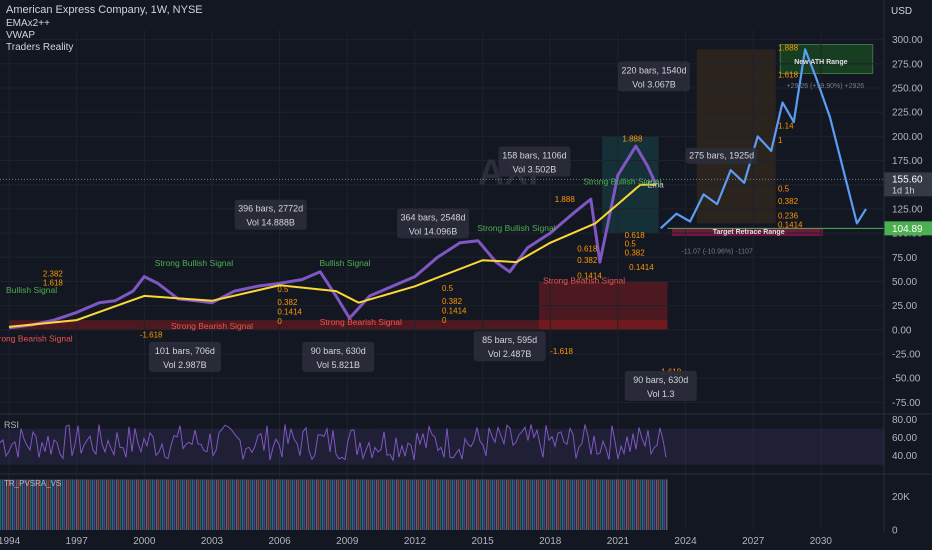 The image size is (932, 550). What do you see at coordinates (40, 47) in the screenshot?
I see `indicator-traders-reality: Traders Reality` at bounding box center [40, 47].